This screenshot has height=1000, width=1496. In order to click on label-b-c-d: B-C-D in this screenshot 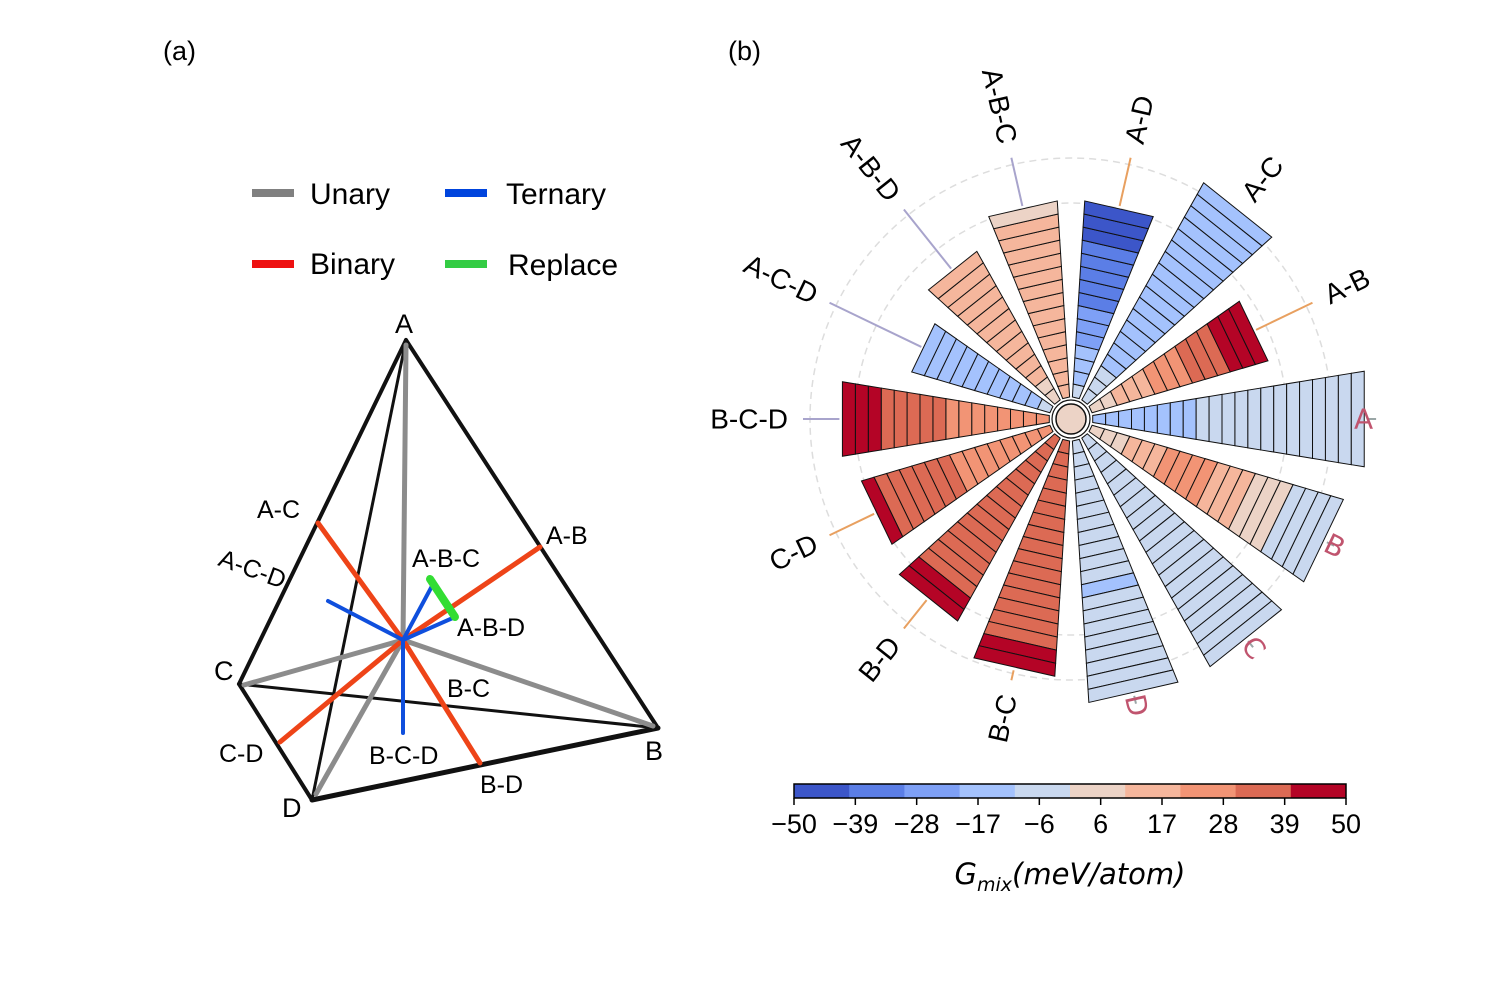, I will do `click(403, 756)`.